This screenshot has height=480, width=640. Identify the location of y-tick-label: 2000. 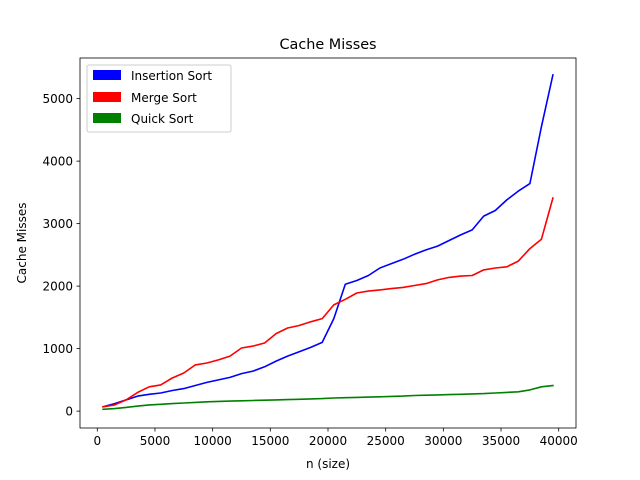
(57, 286).